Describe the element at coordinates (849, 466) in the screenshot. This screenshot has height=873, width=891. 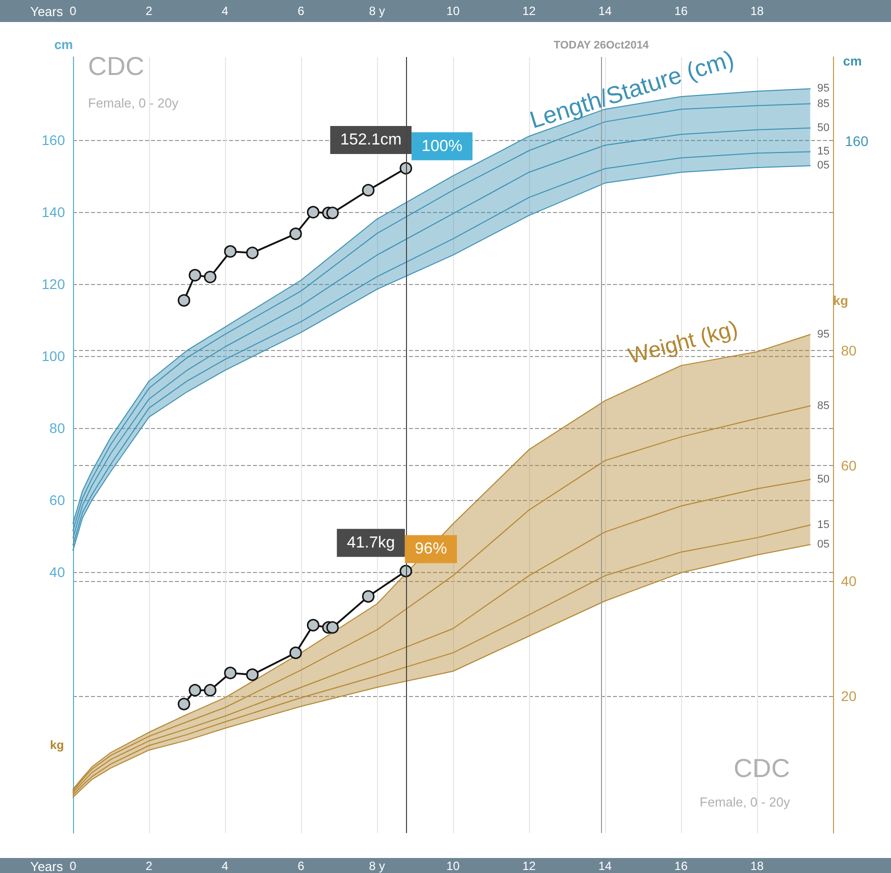
I see `y2-tick-label: 60` at that location.